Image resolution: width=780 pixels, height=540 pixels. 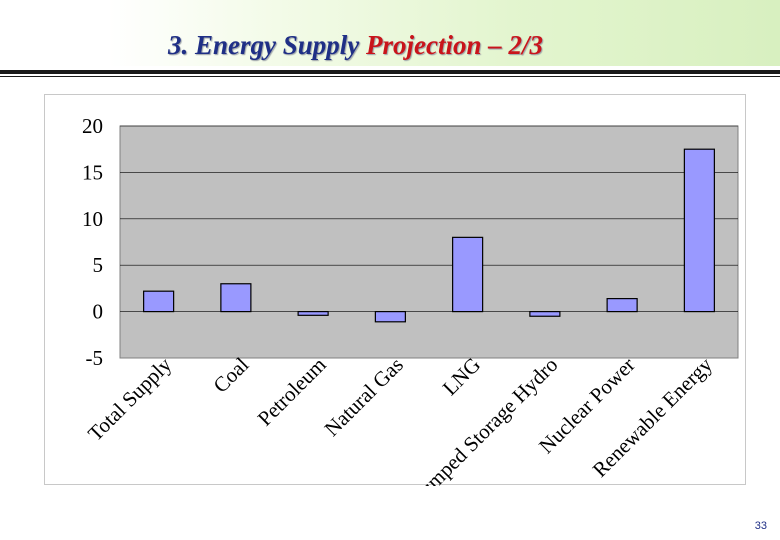 I want to click on page-number: 33, so click(x=760, y=526).